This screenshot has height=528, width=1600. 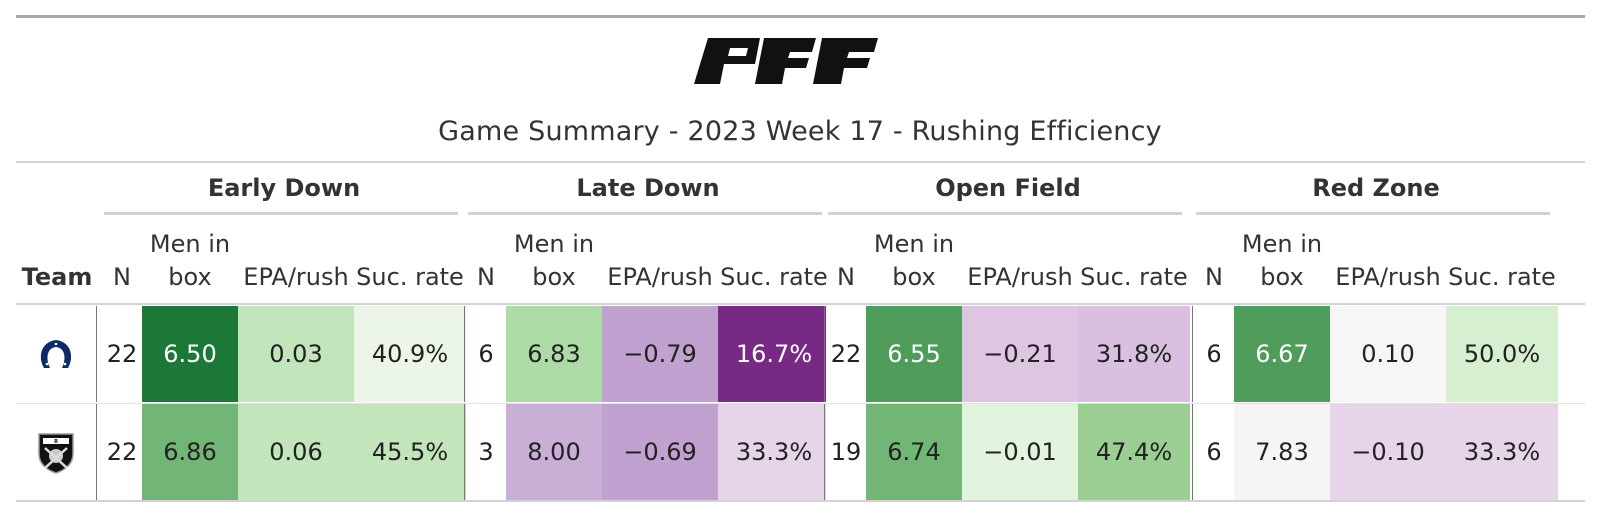 I want to click on column-header-epa-early-down: EPA/rush, so click(x=296, y=277).